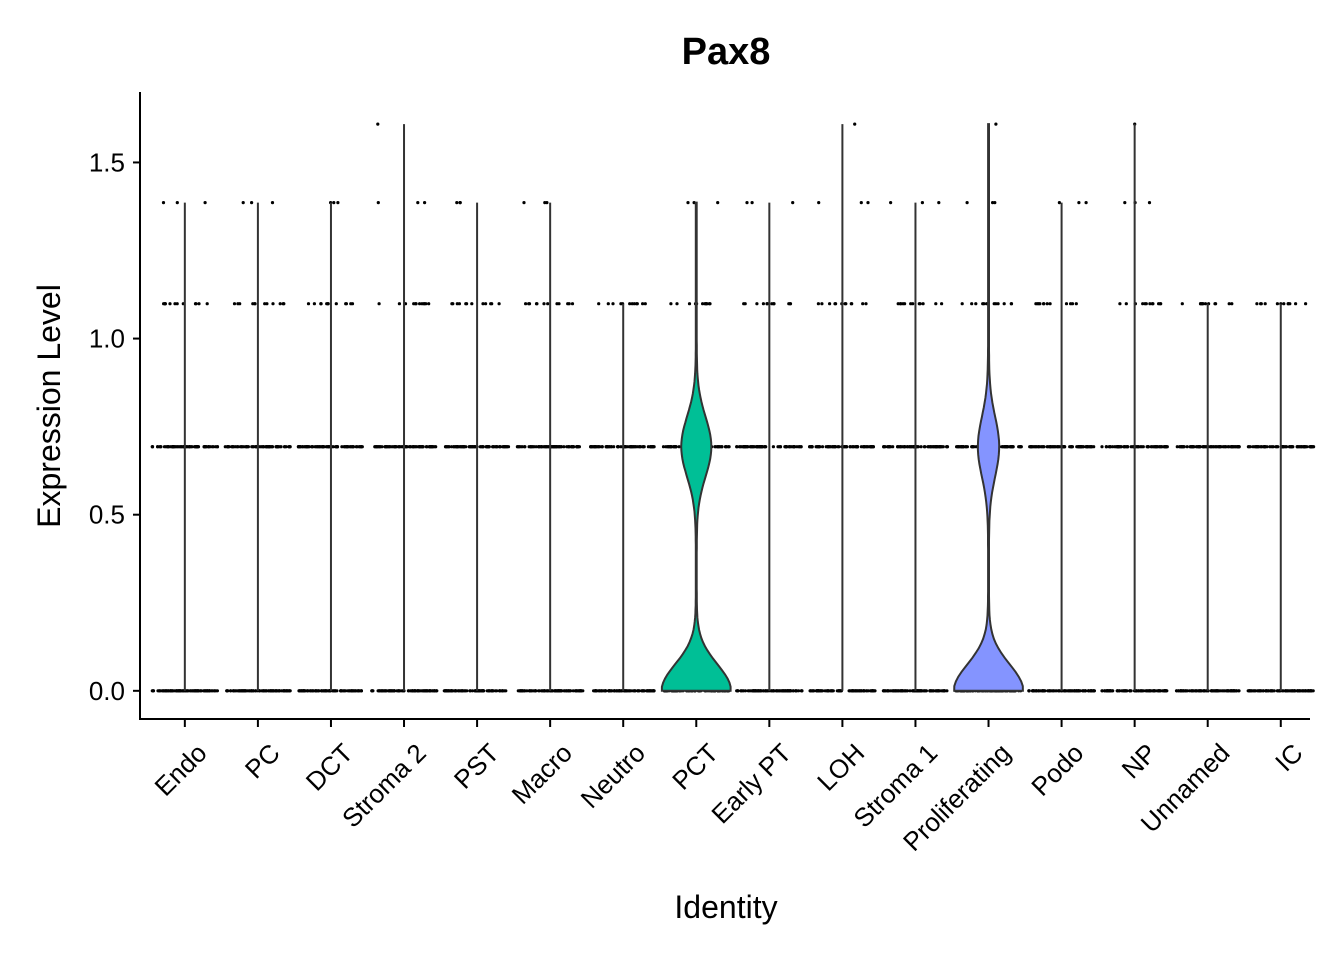 The height and width of the screenshot is (960, 1344). What do you see at coordinates (751, 784) in the screenshot?
I see `x-tick-label: Early PT` at bounding box center [751, 784].